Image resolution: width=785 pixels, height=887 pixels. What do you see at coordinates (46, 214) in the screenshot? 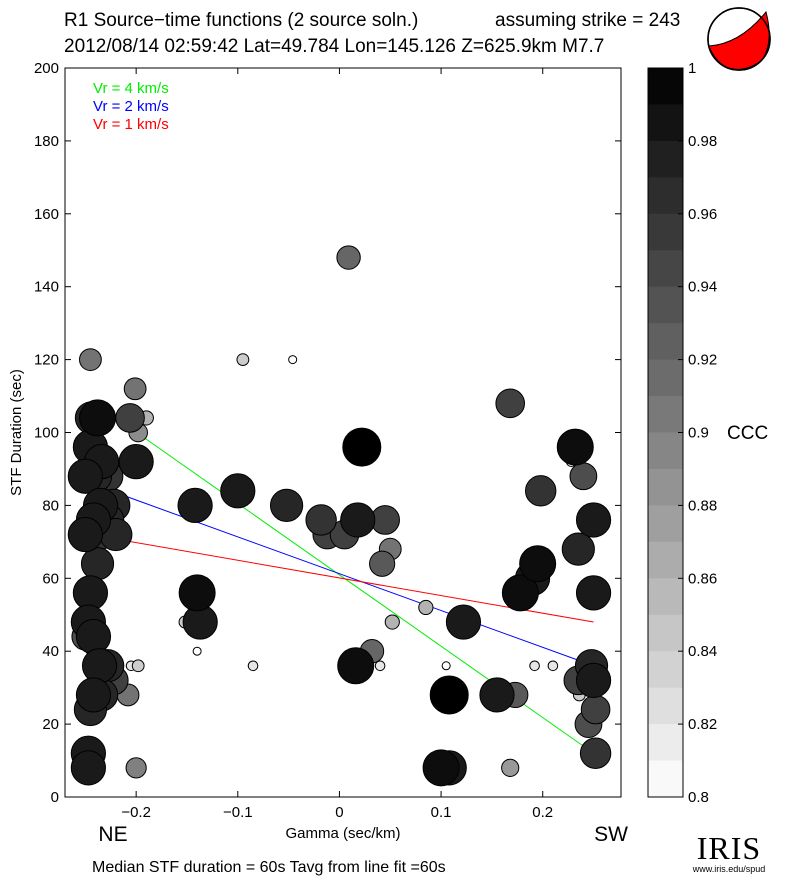
I see `y-tick-label: 160` at bounding box center [46, 214].